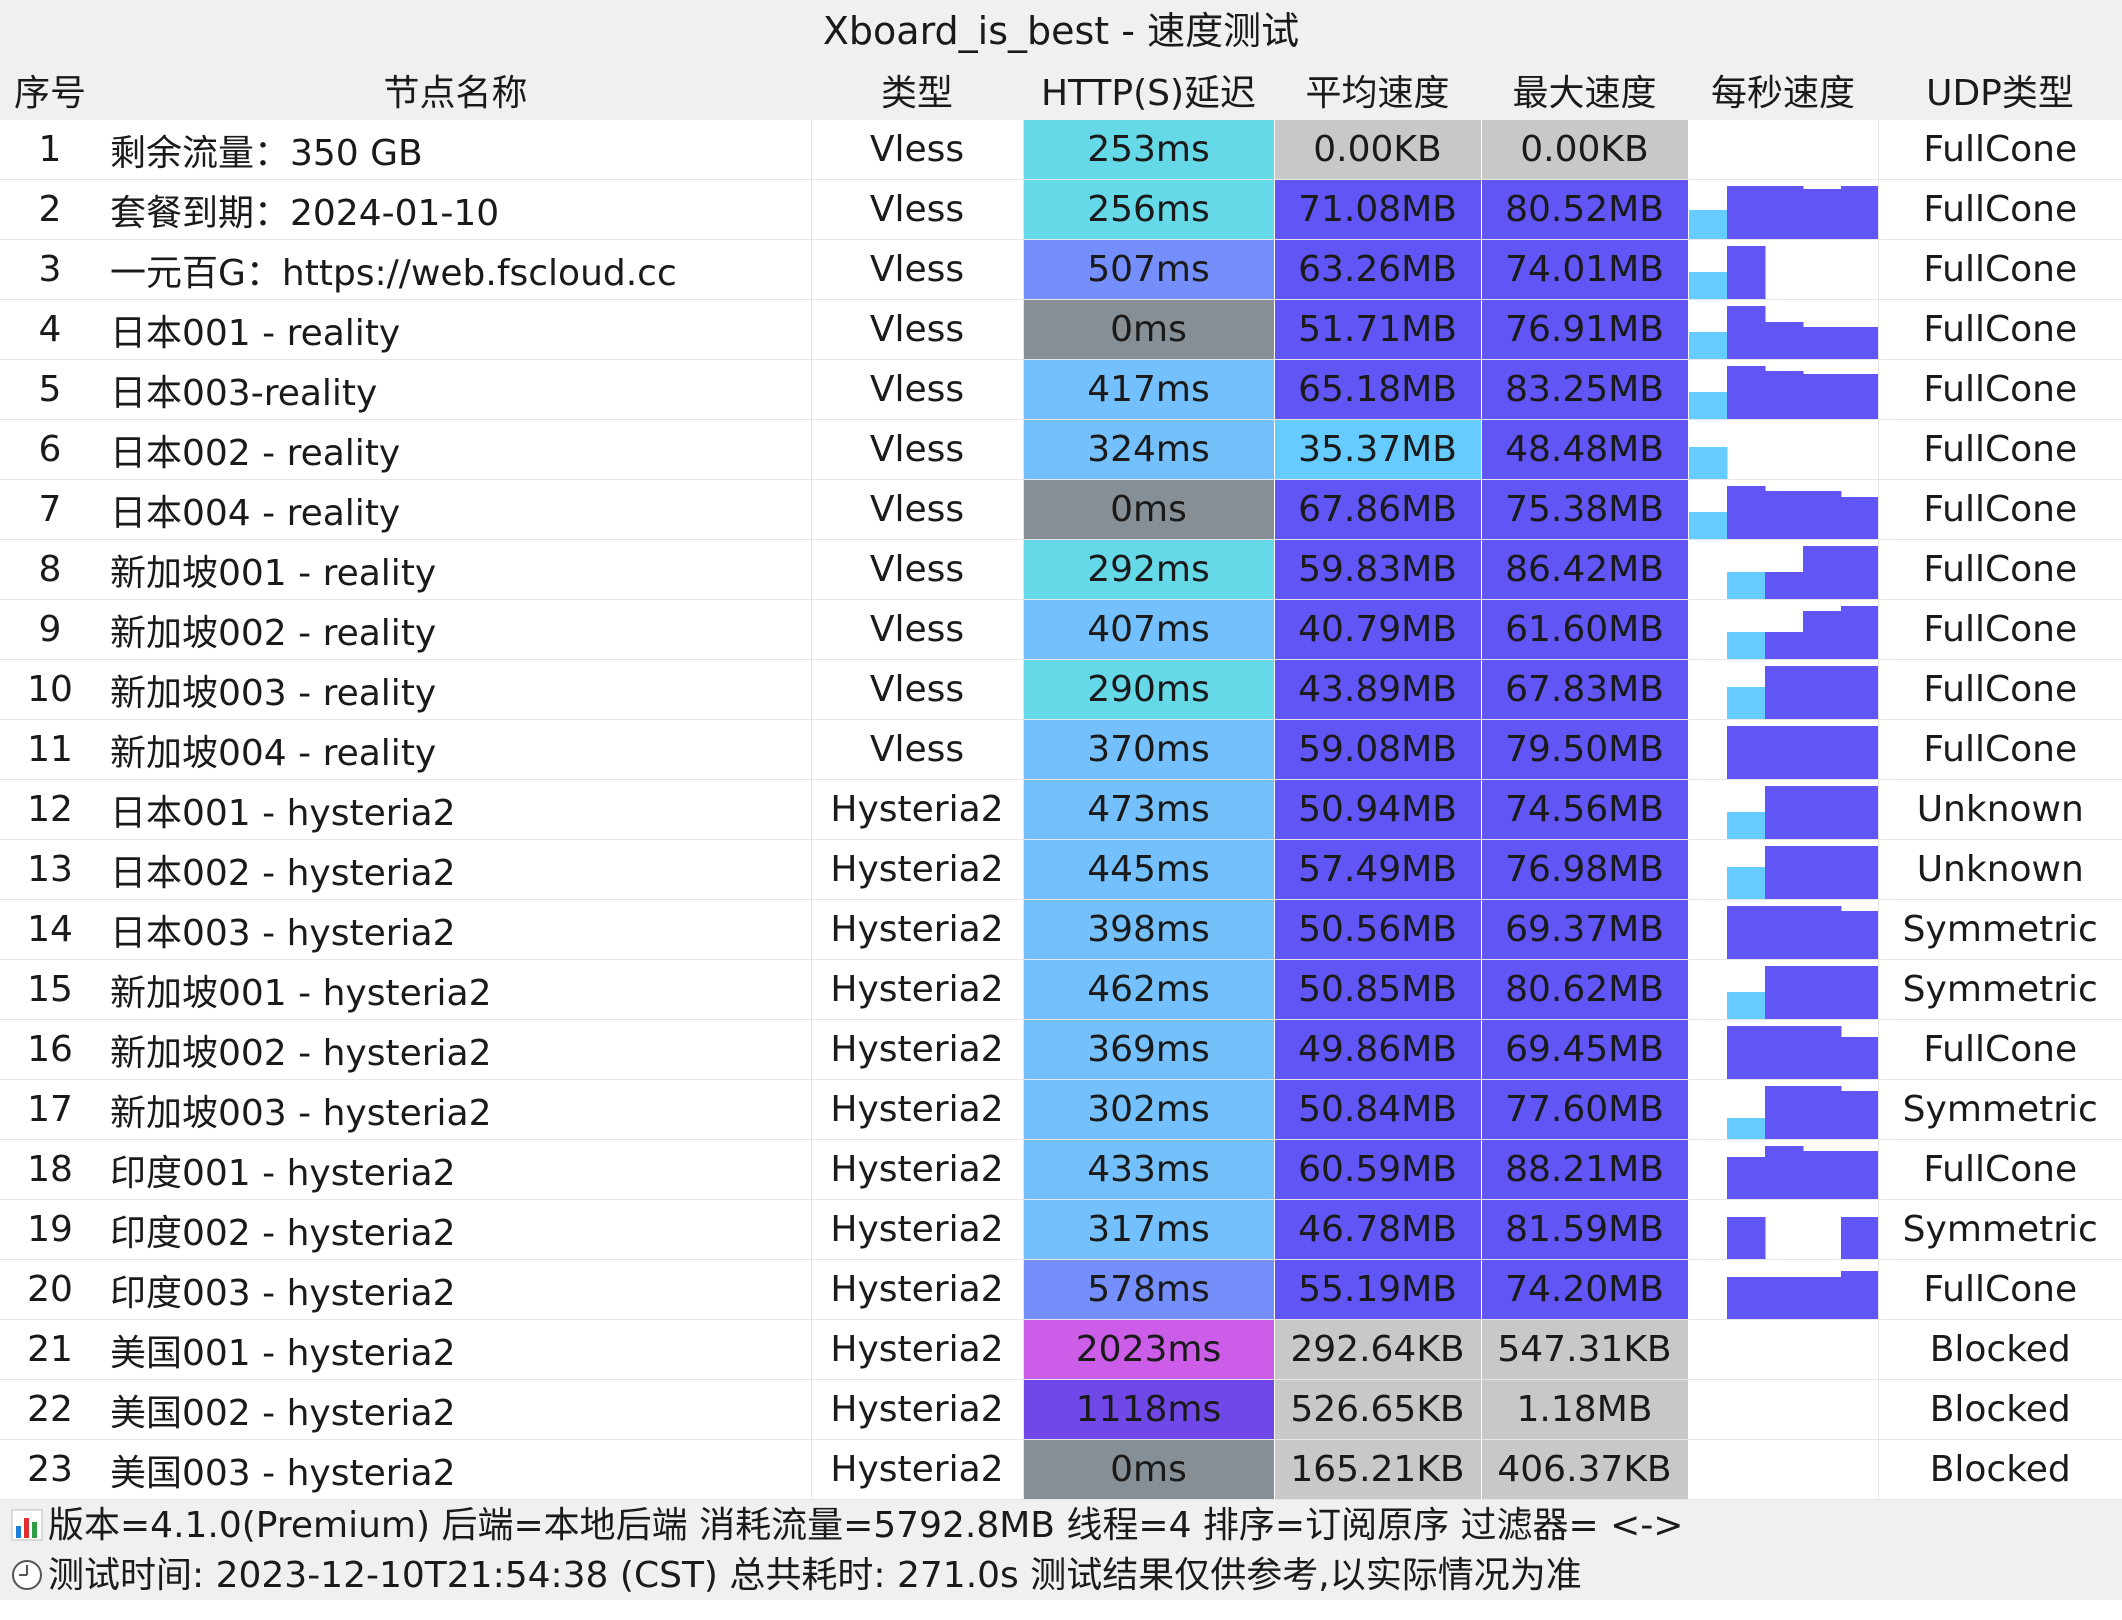 The height and width of the screenshot is (1620, 2122). What do you see at coordinates (917, 90) in the screenshot?
I see `col-header-type: 类型` at bounding box center [917, 90].